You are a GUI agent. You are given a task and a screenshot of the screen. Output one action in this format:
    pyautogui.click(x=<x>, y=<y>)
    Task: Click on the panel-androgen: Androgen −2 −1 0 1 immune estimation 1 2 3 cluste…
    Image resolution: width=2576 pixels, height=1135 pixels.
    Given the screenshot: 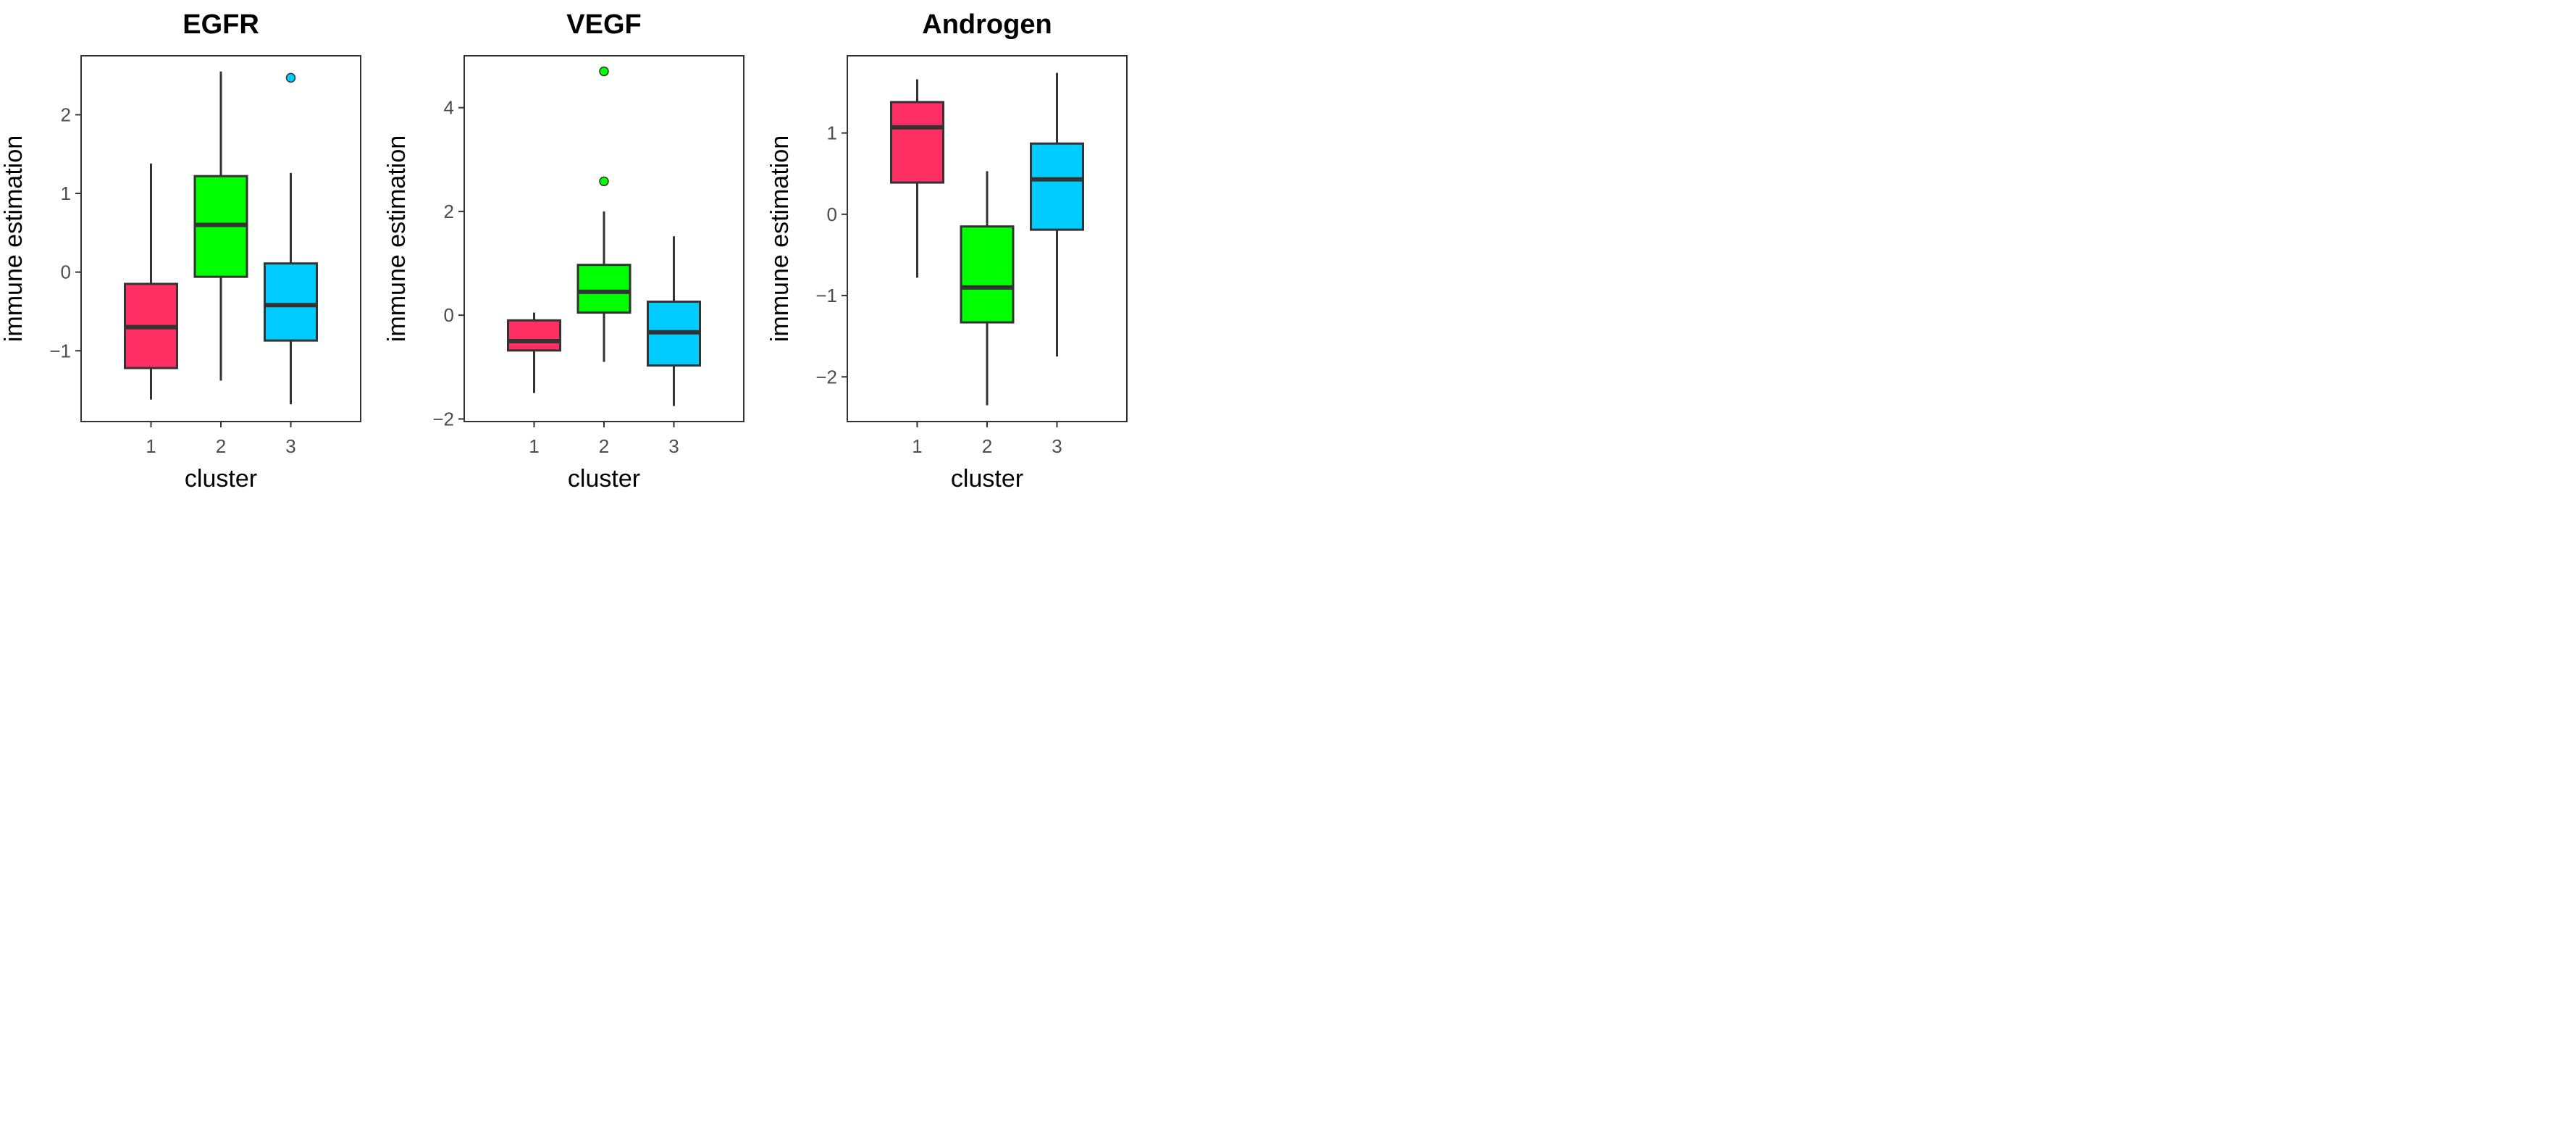 What is the action you would take?
    pyautogui.click(x=947, y=251)
    